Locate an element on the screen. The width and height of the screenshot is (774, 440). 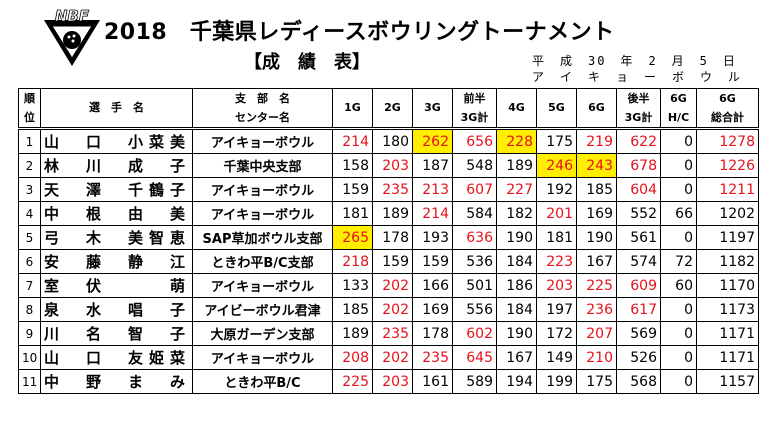
second-half-total-cell: 561 is located at coordinates (638, 237).